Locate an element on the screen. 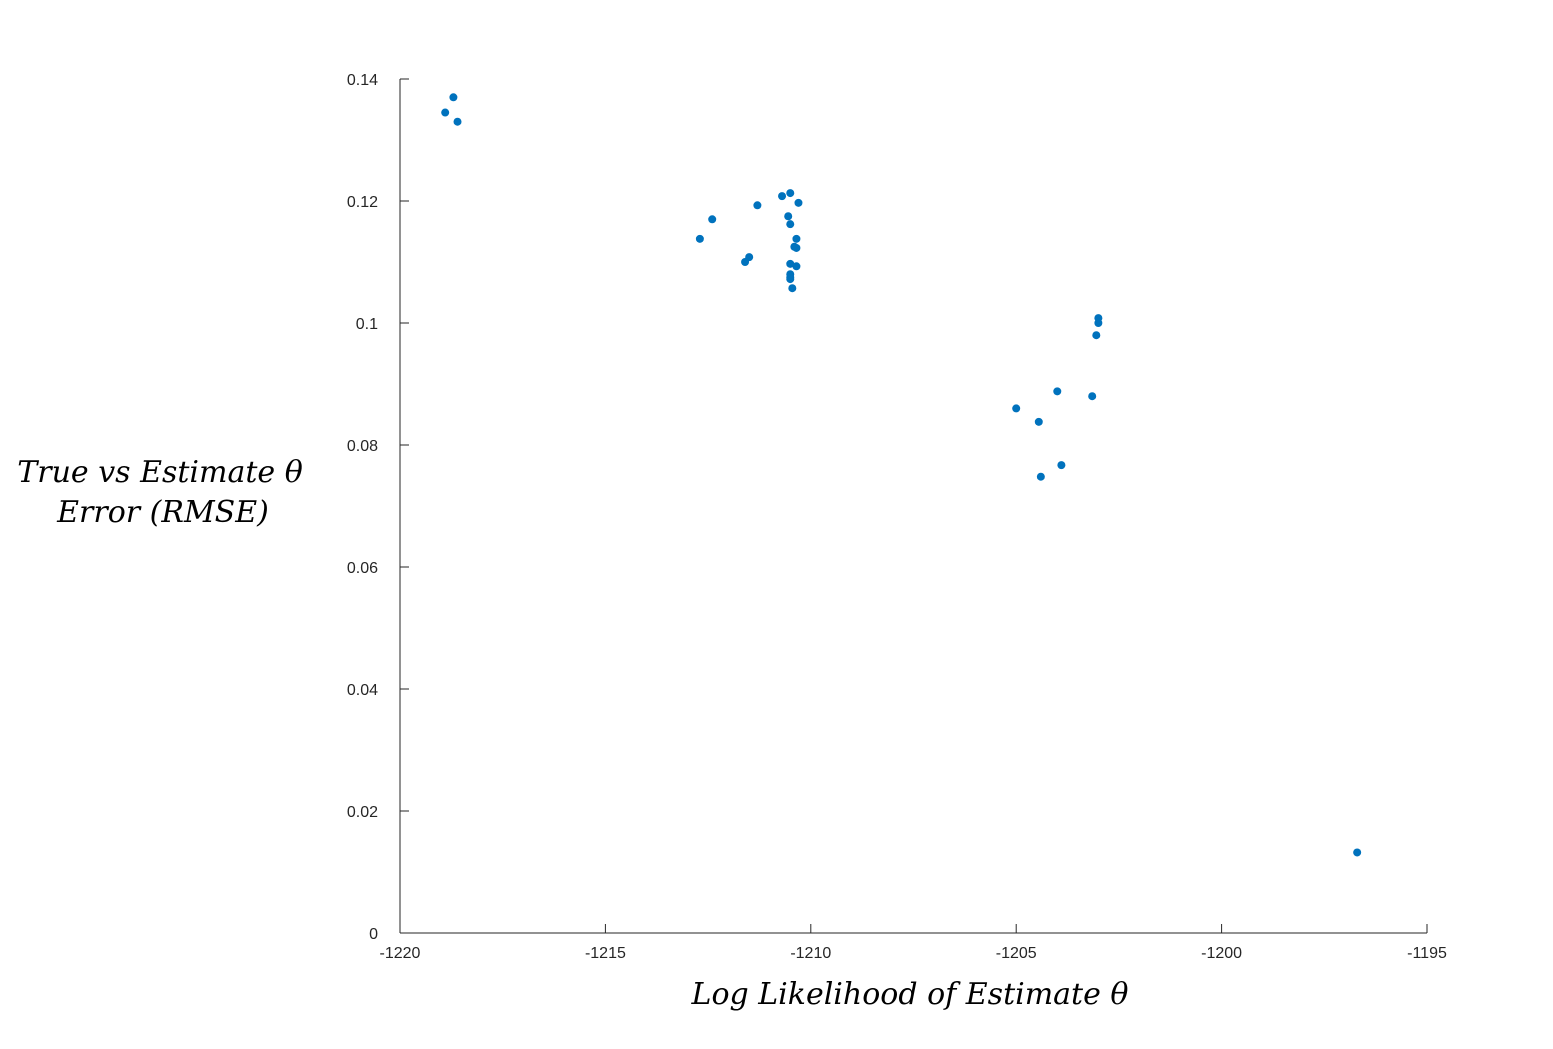 Image resolution: width=1553 pixels, height=1049 pixels. y-tick-label: 0.14 is located at coordinates (362, 80).